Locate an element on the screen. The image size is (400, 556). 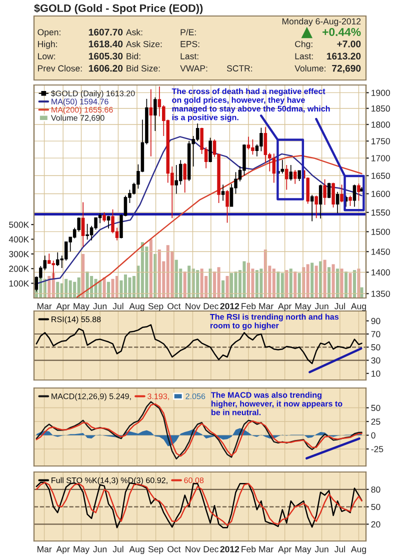
y-tick-label: 20 is located at coordinates (375, 524).